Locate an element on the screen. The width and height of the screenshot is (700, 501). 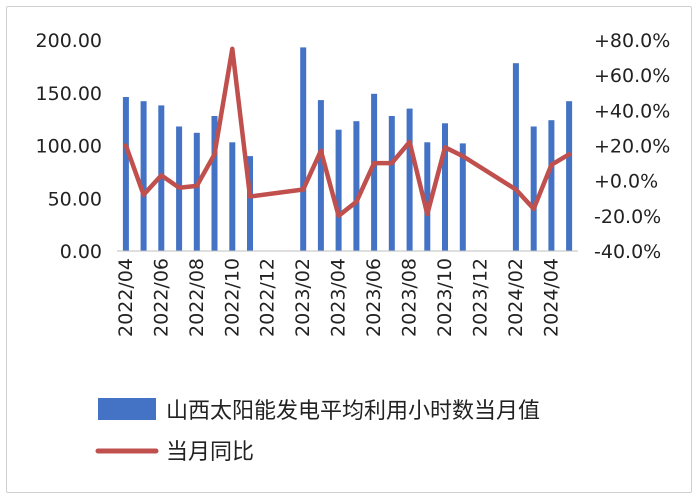
left-tick-label: 100.00 is located at coordinates (69, 147).